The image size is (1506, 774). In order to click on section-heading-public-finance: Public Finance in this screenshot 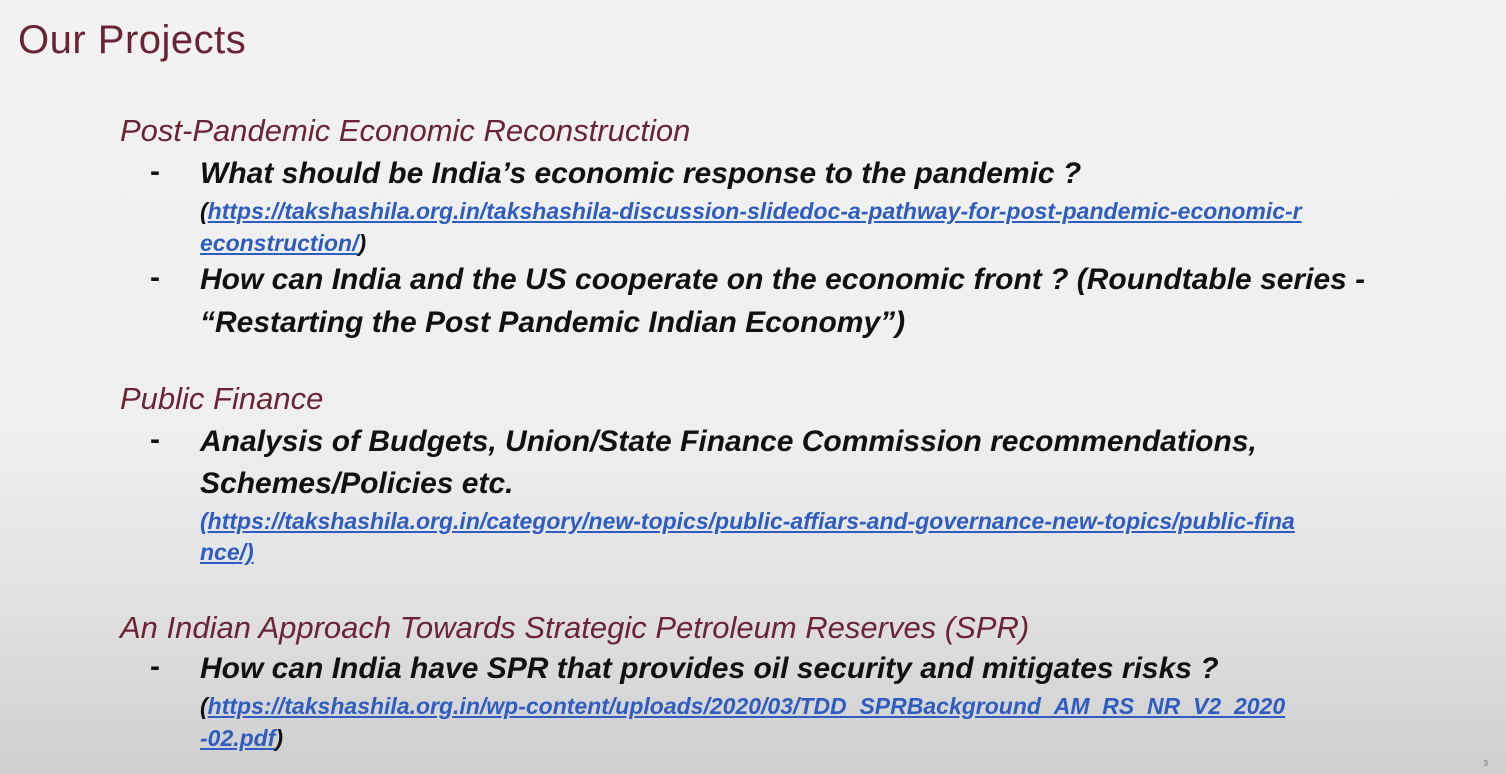, I will do `click(222, 398)`.